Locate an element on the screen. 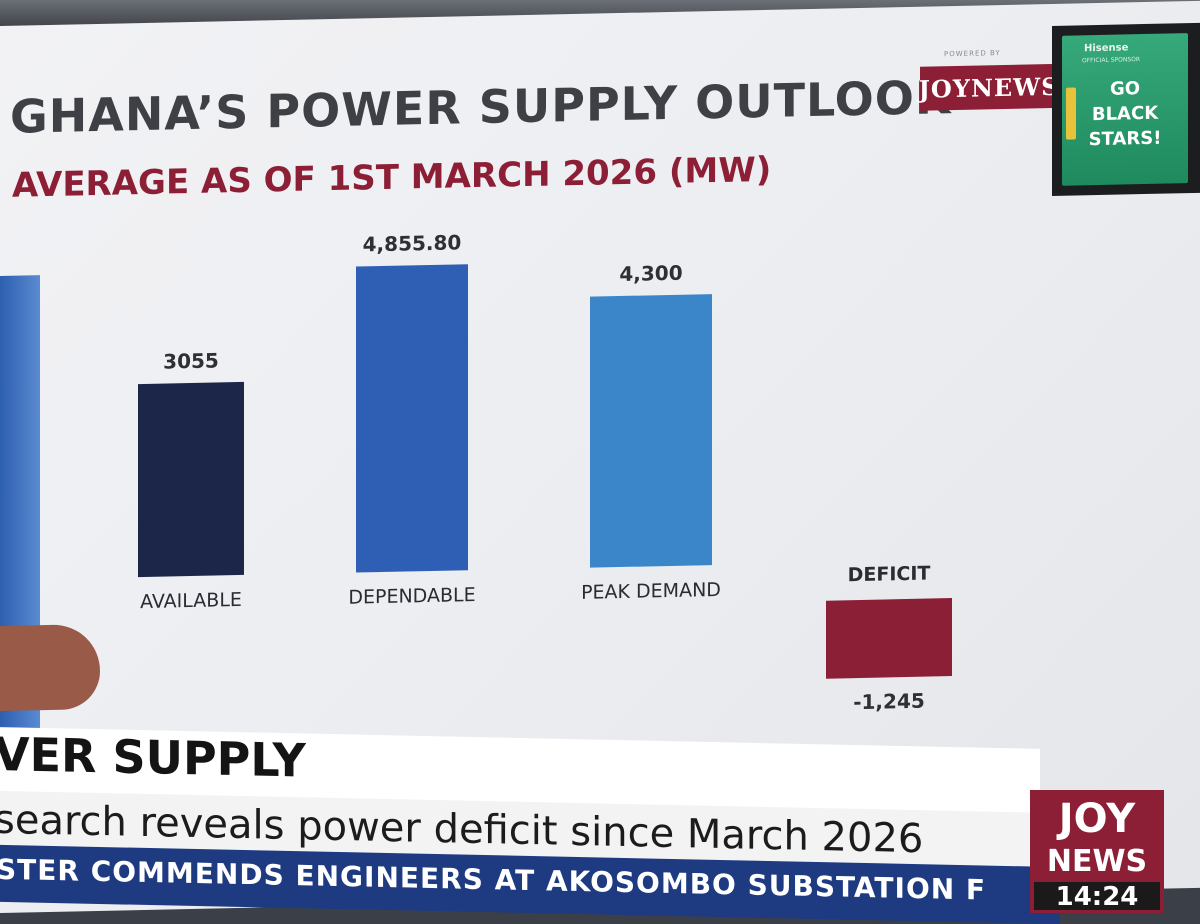 The image size is (1200, 924). logo-news: NEWS is located at coordinates (1097, 861).